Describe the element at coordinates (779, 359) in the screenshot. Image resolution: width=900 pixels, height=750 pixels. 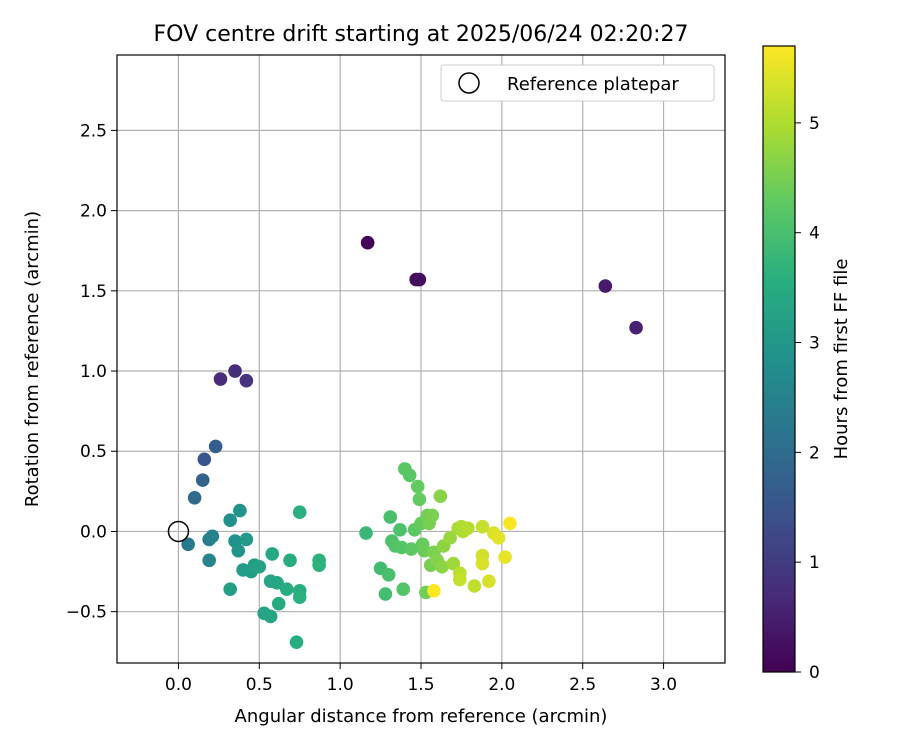
I see `colorbar-gradient` at that location.